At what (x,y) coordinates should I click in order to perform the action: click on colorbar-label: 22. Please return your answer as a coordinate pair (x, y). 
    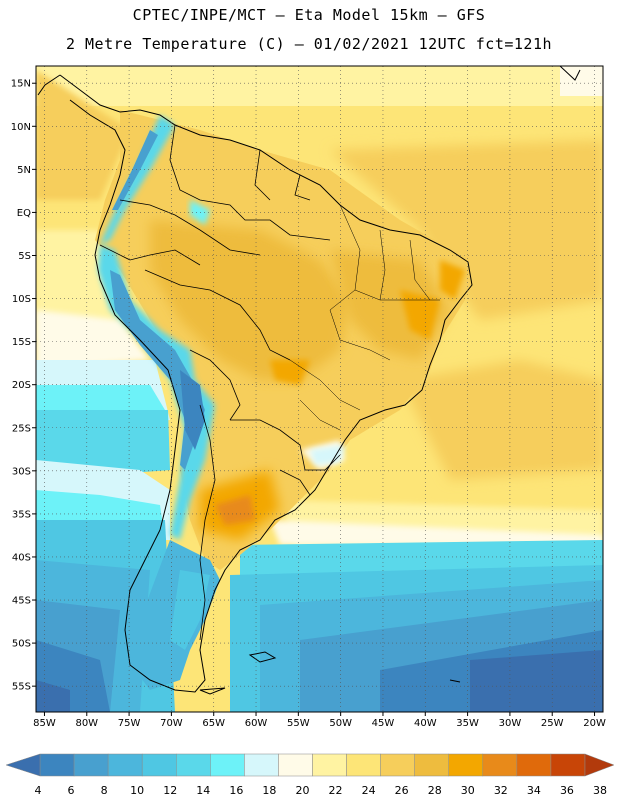
    Looking at the image, I should click on (336, 790).